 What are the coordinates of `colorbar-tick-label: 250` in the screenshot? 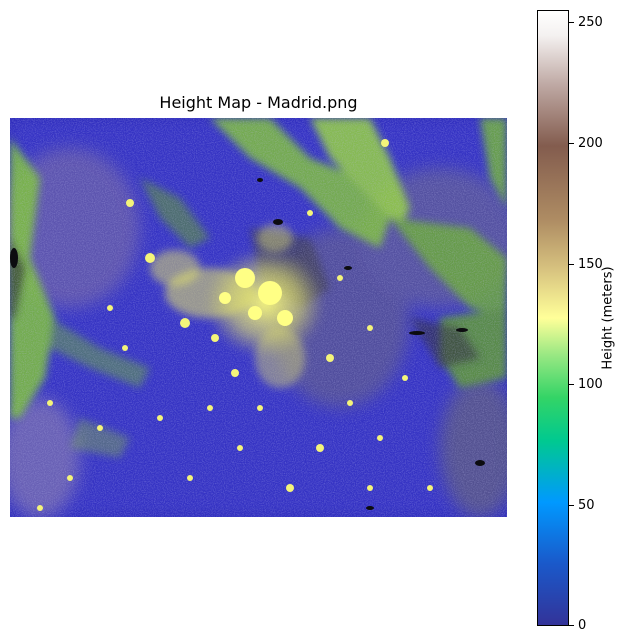 It's located at (590, 22).